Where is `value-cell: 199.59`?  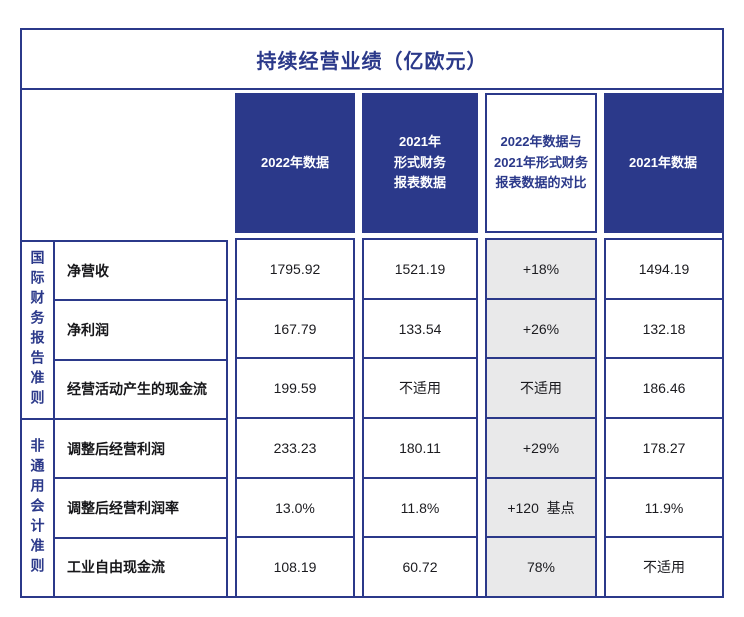 value-cell: 199.59 is located at coordinates (295, 387).